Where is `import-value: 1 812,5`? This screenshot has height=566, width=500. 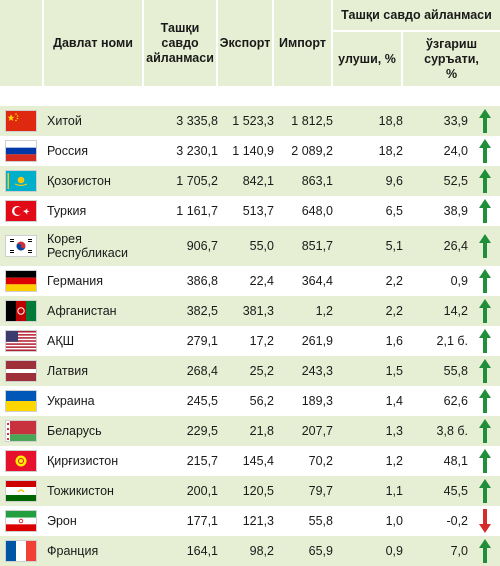
import-value: 1 812,5 is located at coordinates (312, 121).